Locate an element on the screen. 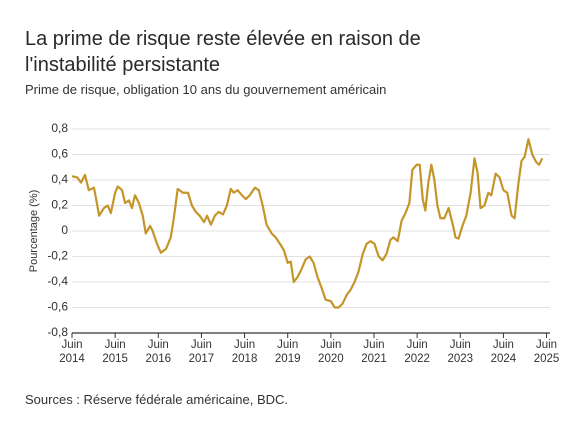  y-axis-label: Pourcentage (%) is located at coordinates (34, 231).